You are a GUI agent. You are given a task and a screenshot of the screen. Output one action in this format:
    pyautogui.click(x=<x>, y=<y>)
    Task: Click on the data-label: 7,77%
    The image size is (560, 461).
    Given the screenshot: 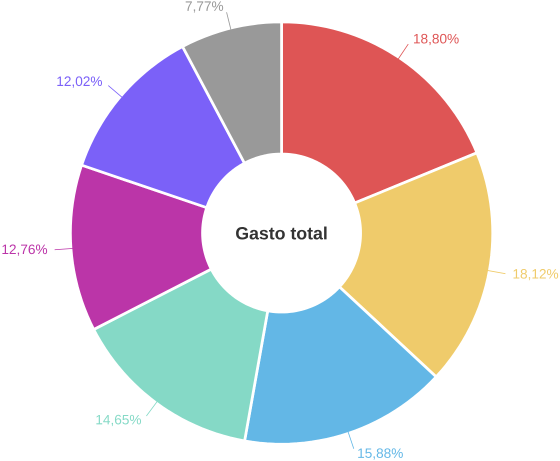 What is the action you would take?
    pyautogui.click(x=205, y=7)
    